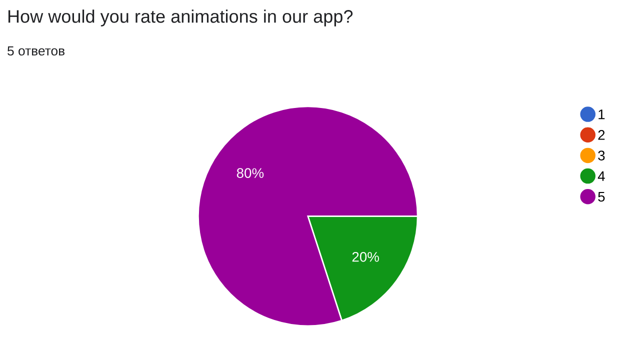  I want to click on legend-label: 3, so click(601, 155).